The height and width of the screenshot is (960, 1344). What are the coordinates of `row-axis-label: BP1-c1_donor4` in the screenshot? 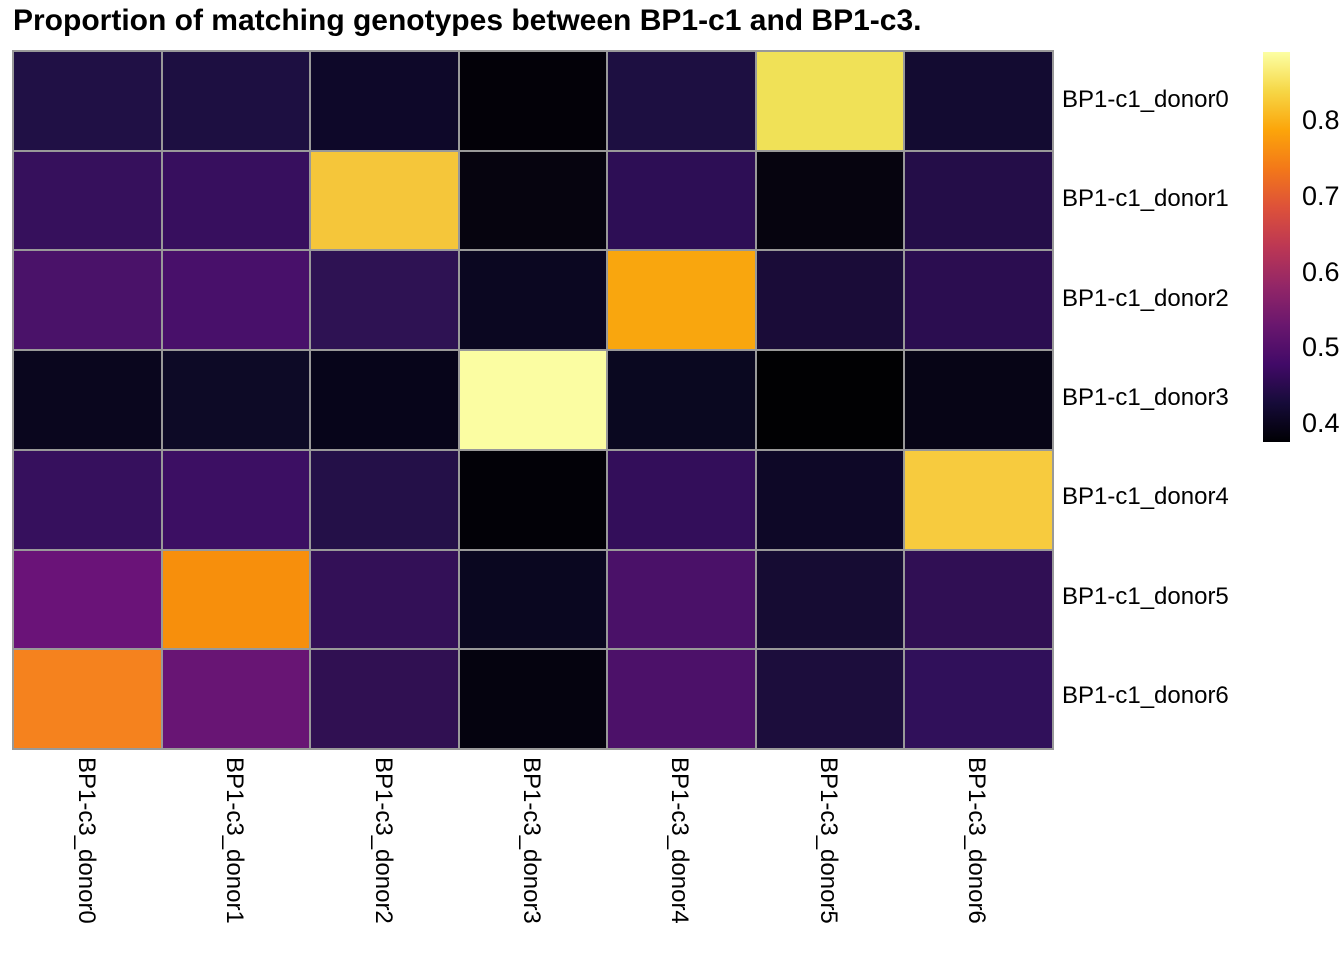 It's located at (1145, 497).